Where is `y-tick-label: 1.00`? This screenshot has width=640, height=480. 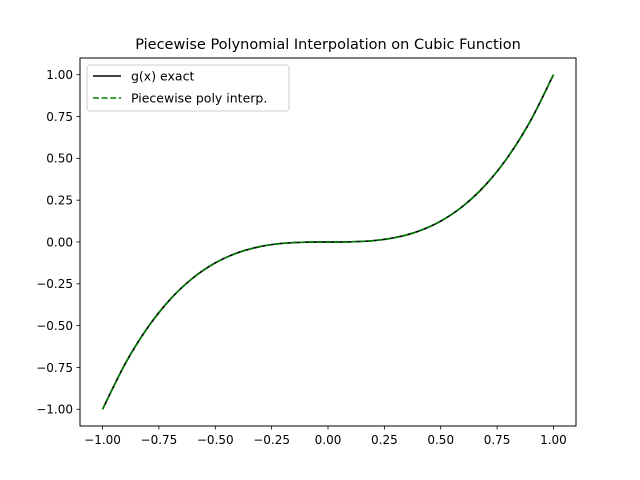
y-tick-label: 1.00 is located at coordinates (59, 75).